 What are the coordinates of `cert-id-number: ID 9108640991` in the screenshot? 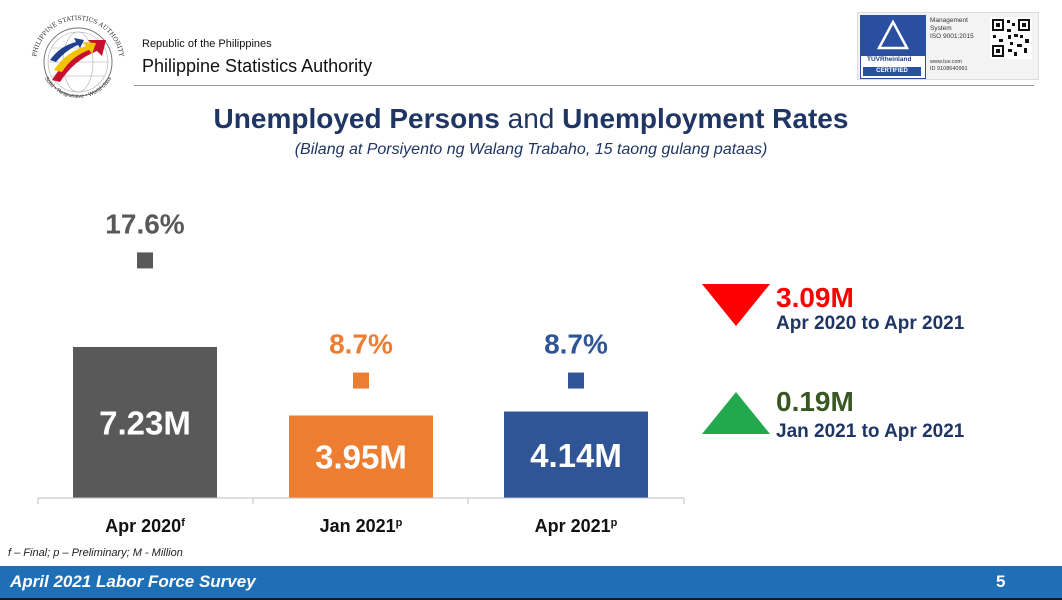 It's located at (949, 69).